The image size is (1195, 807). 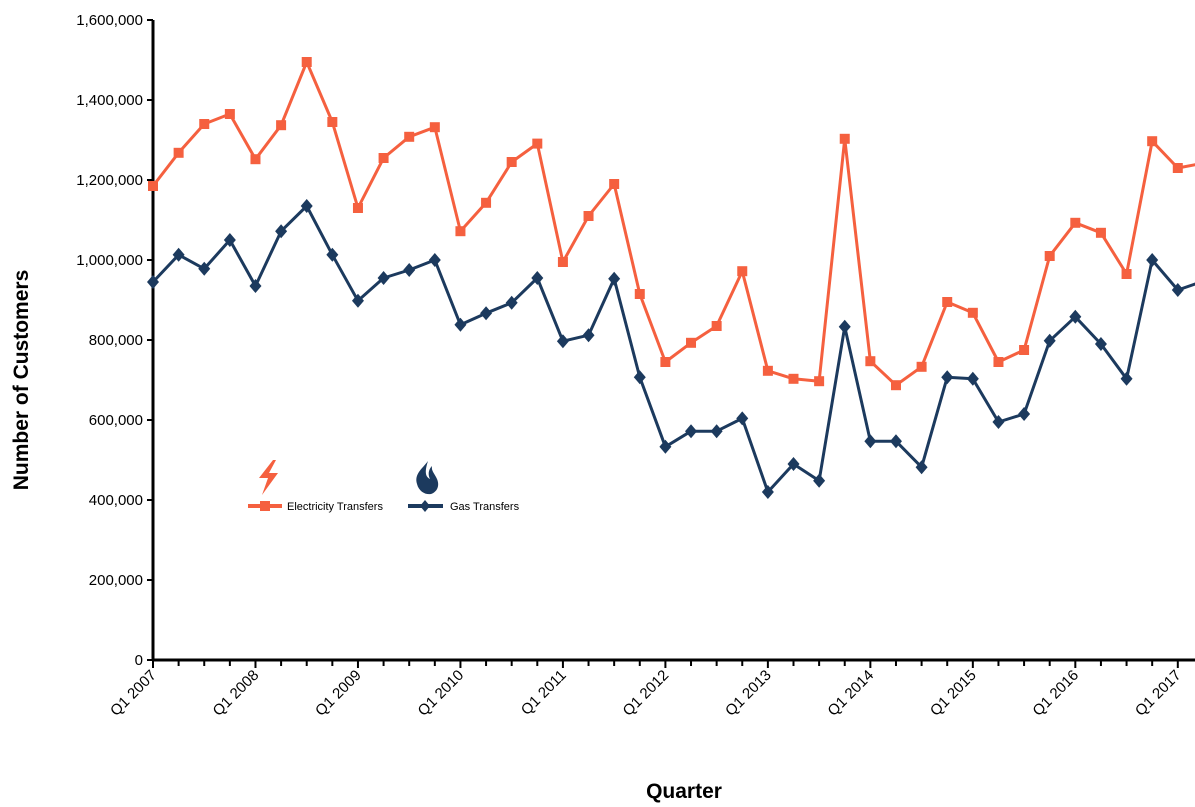 I want to click on x-tick-label: Q1 2014, so click(x=850, y=693).